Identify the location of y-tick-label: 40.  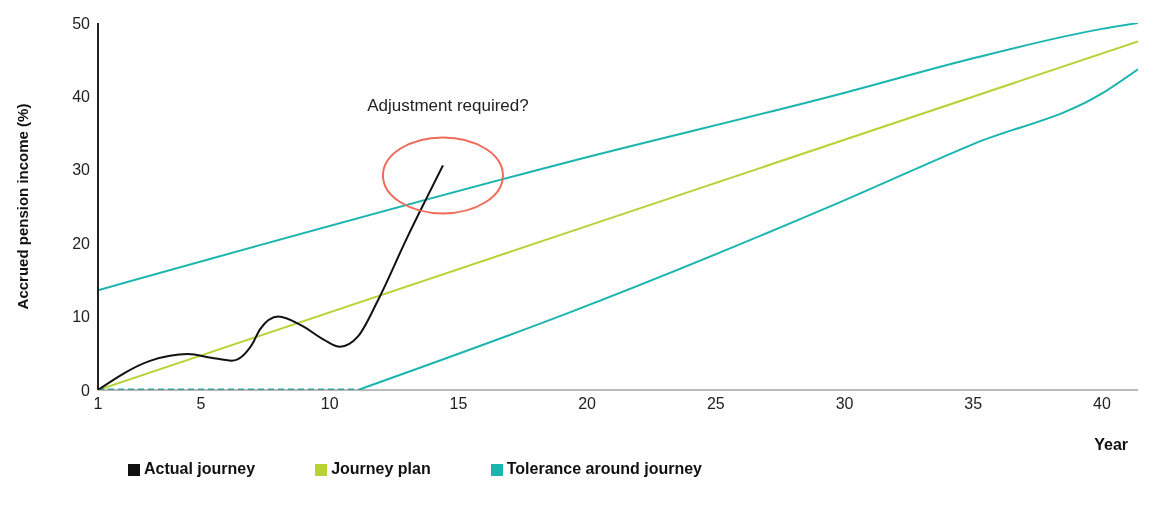
(81, 97).